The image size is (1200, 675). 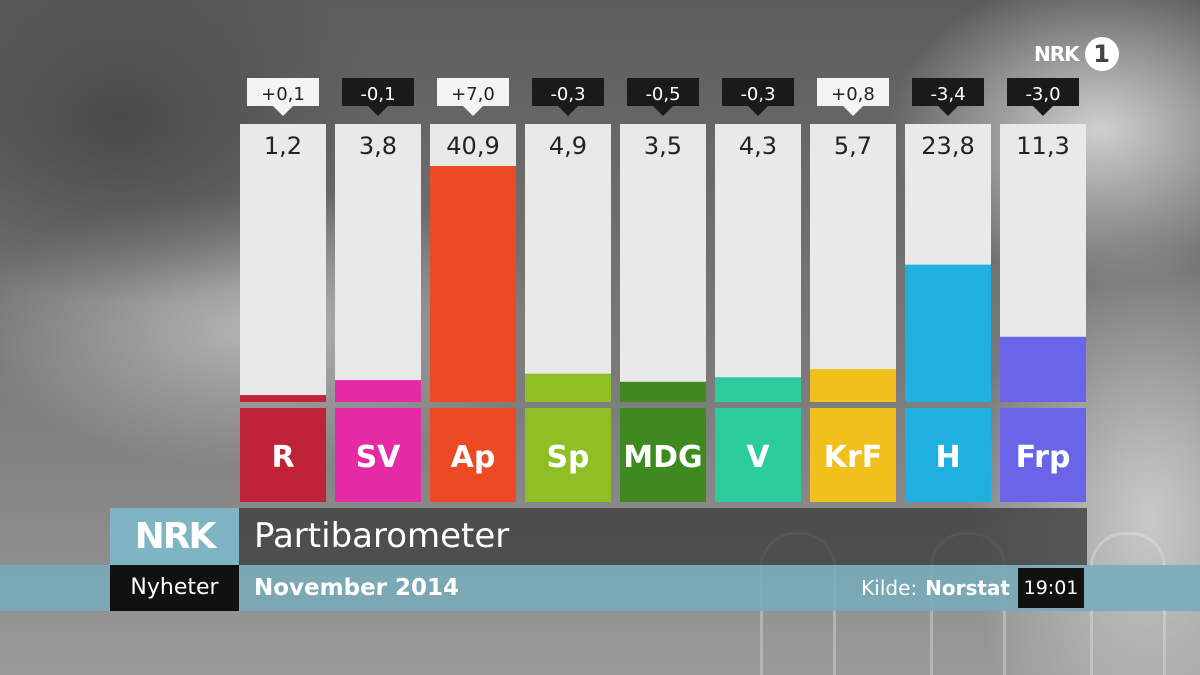 I want to click on party-box-sv, so click(x=378, y=455).